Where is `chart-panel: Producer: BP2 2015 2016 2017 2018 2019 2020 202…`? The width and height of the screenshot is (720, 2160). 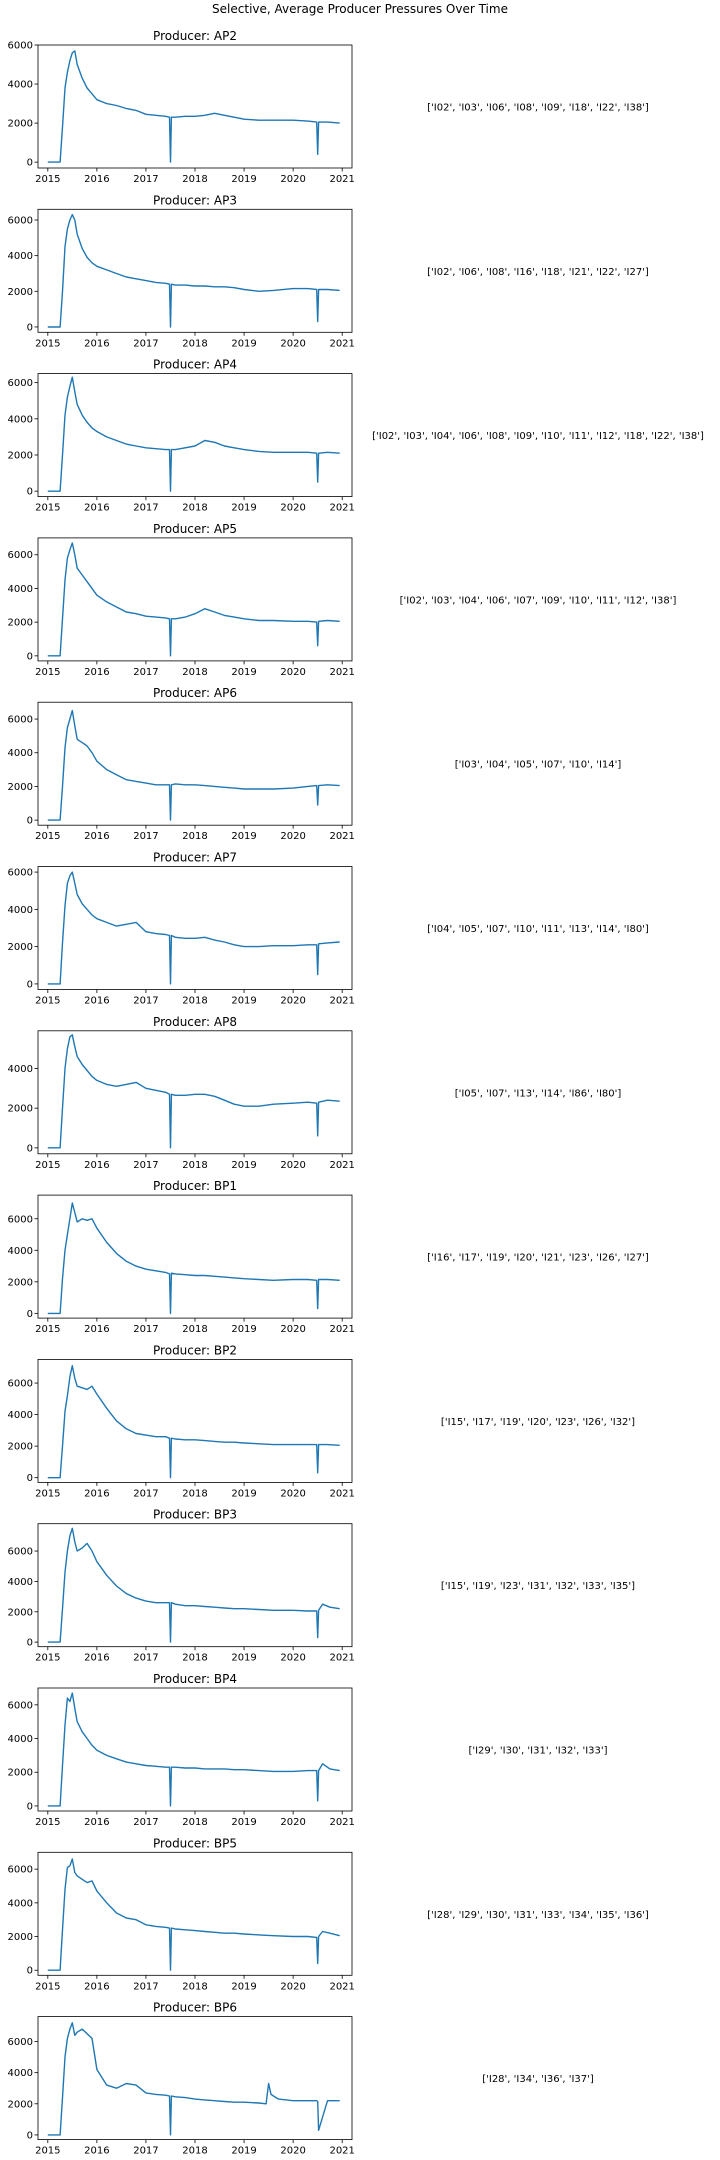
chart-panel: Producer: BP2 2015 2016 2017 2018 2019 2020 202… is located at coordinates (322, 1421).